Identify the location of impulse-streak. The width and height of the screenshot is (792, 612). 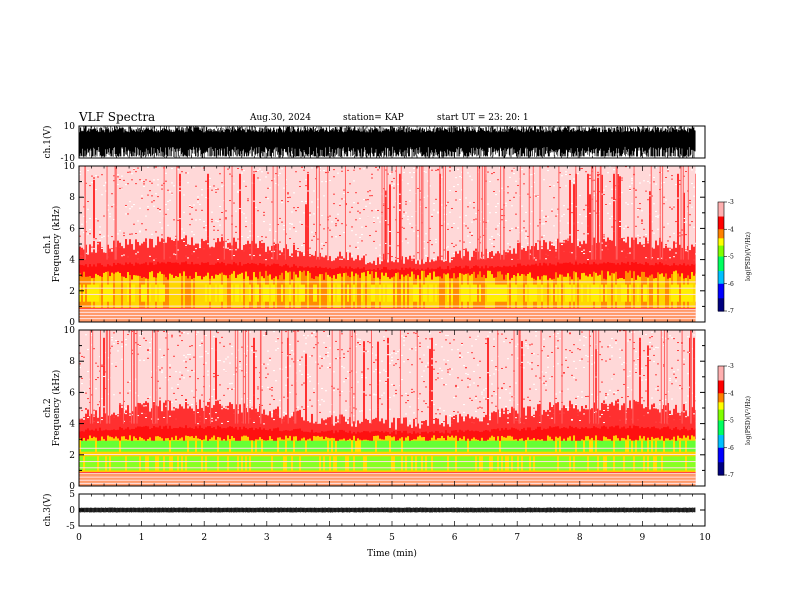
(463, 213).